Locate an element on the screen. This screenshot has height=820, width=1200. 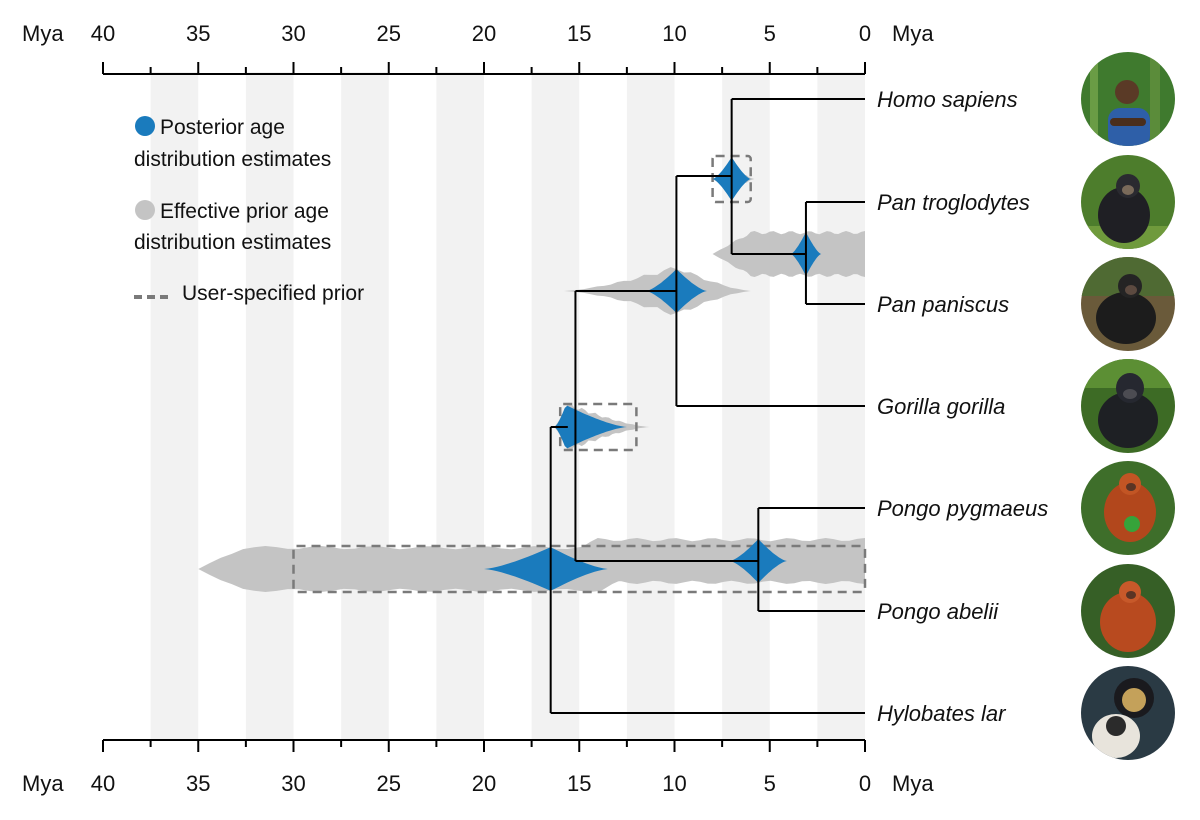
axis-unit-right-bottom: Mya is located at coordinates (913, 783).